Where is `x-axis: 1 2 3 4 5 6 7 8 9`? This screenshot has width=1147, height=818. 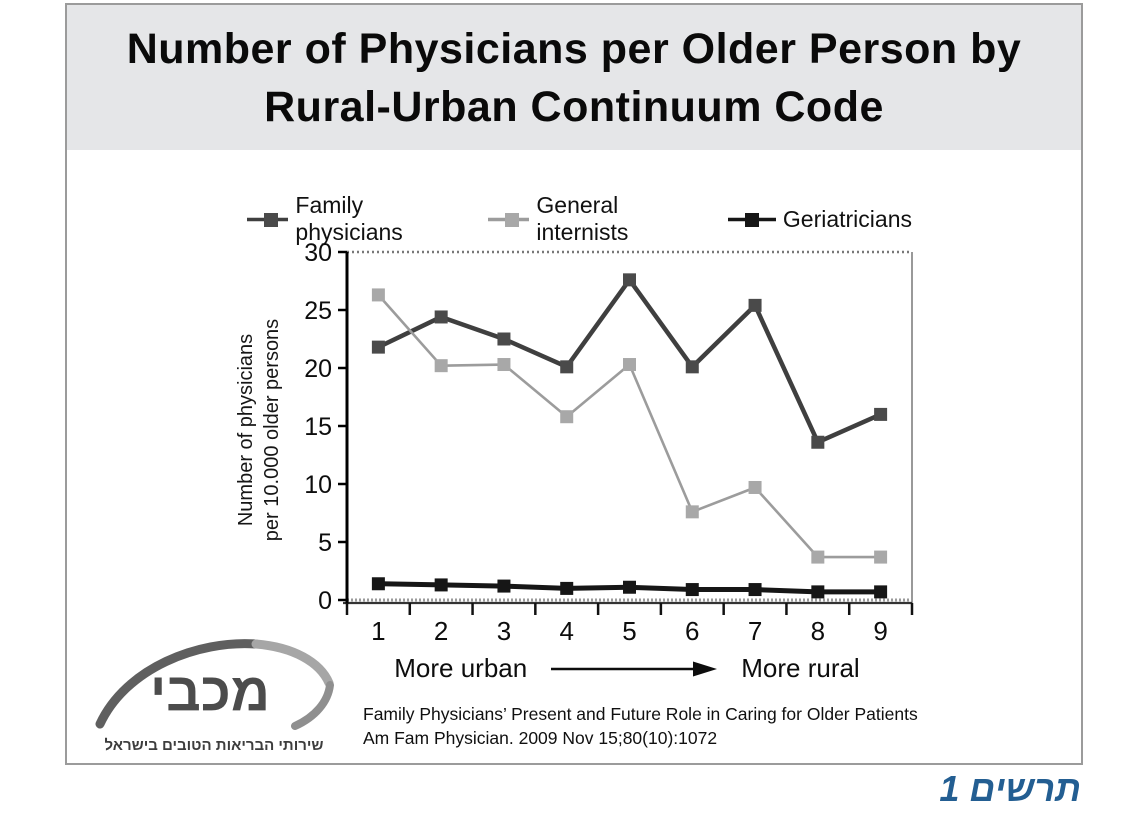 x-axis: 1 2 3 4 5 6 7 8 9 is located at coordinates (629, 624).